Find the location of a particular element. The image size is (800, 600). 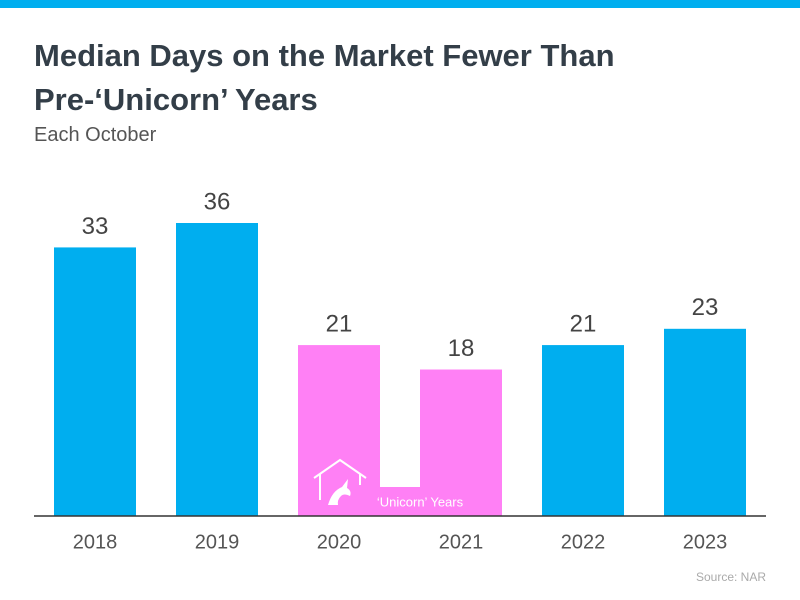

x-tick-label: 2019 is located at coordinates (217, 542).